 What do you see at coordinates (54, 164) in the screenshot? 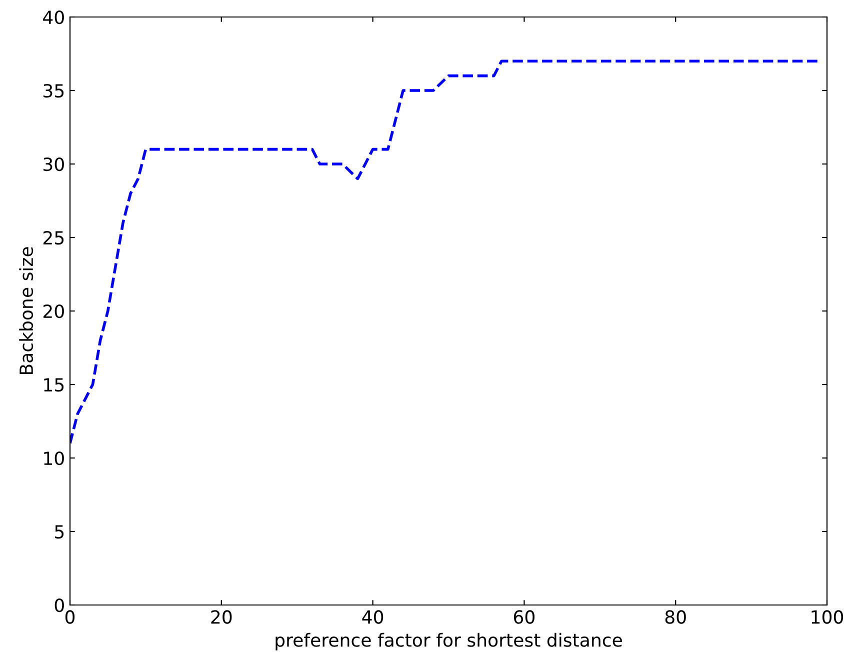
I see `y-tick-label: 30` at bounding box center [54, 164].